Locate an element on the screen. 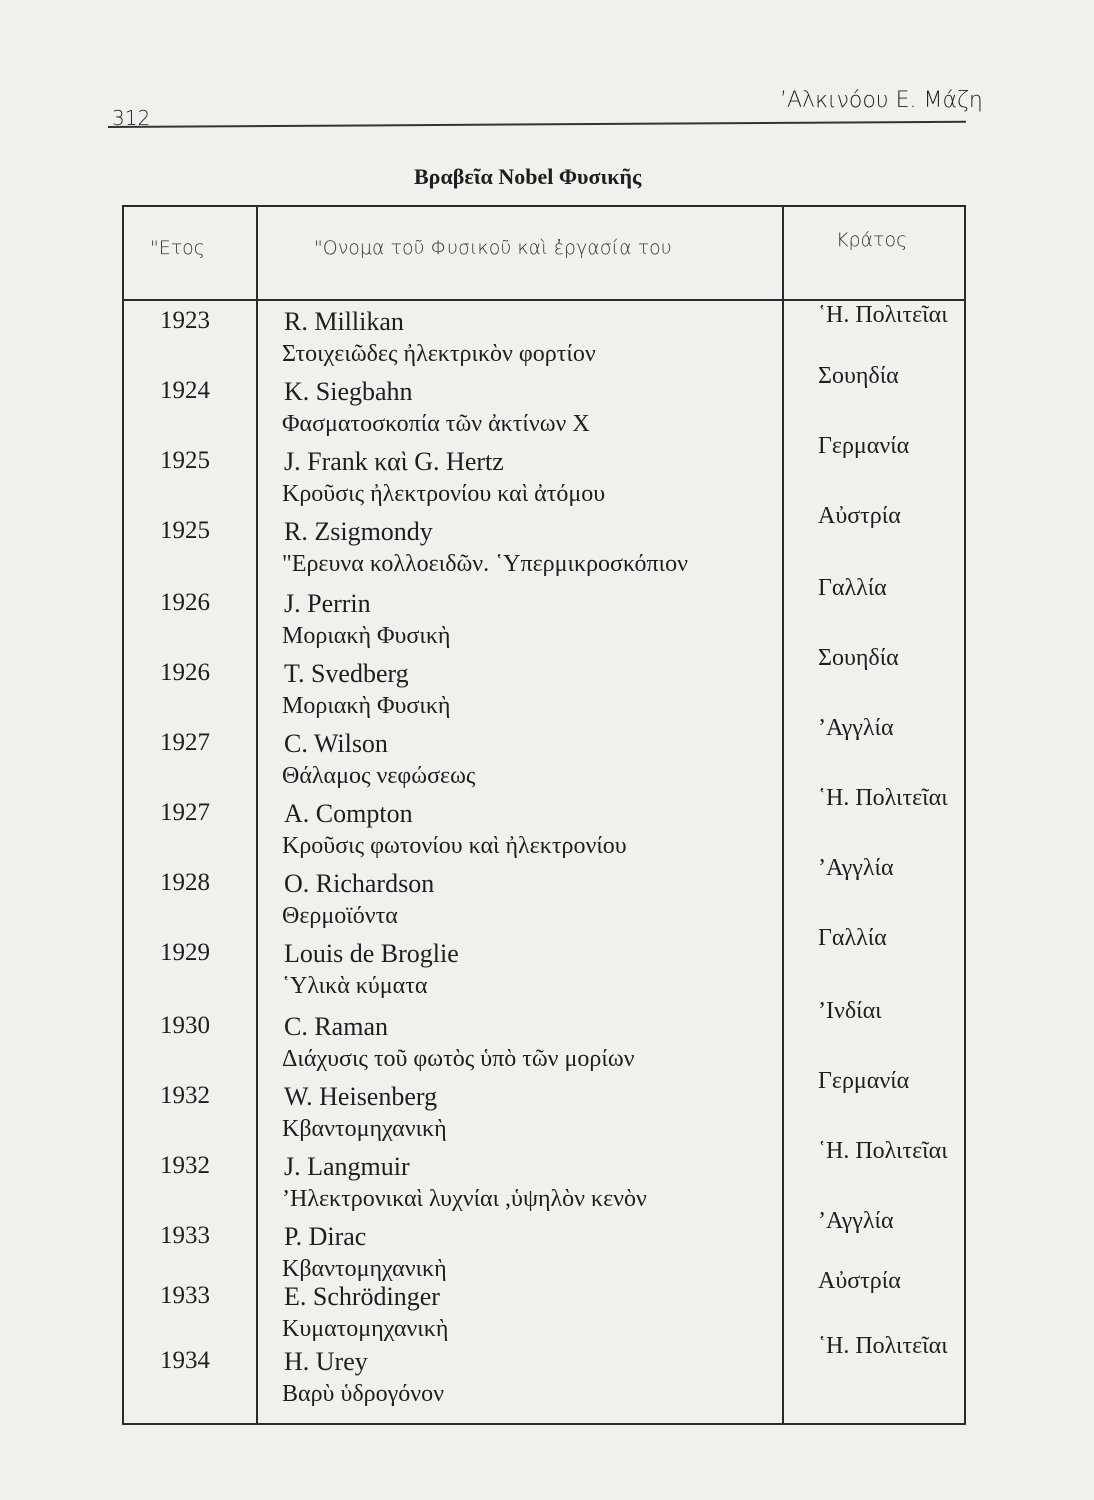 This screenshot has width=1094, height=1500. header-divider is located at coordinates (544, 300).